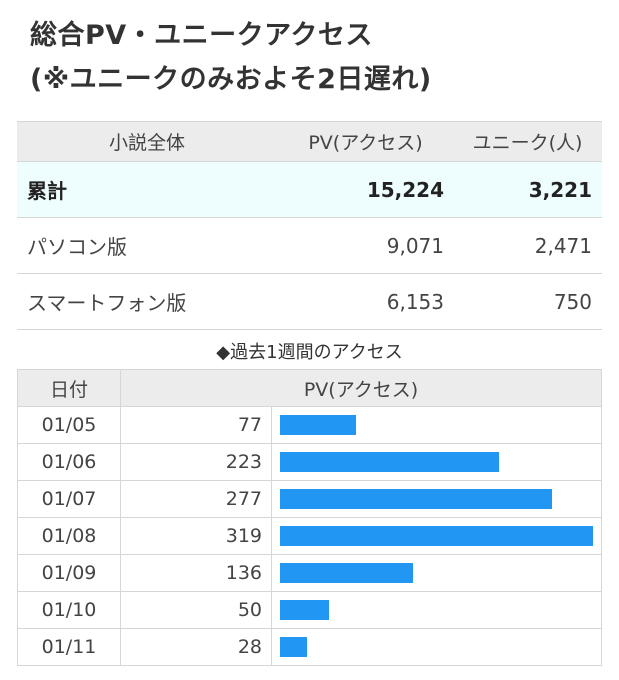 This screenshot has height=680, width=619. Describe the element at coordinates (527, 189) in the screenshot. I see `summary-row-unique: 3,221` at that location.